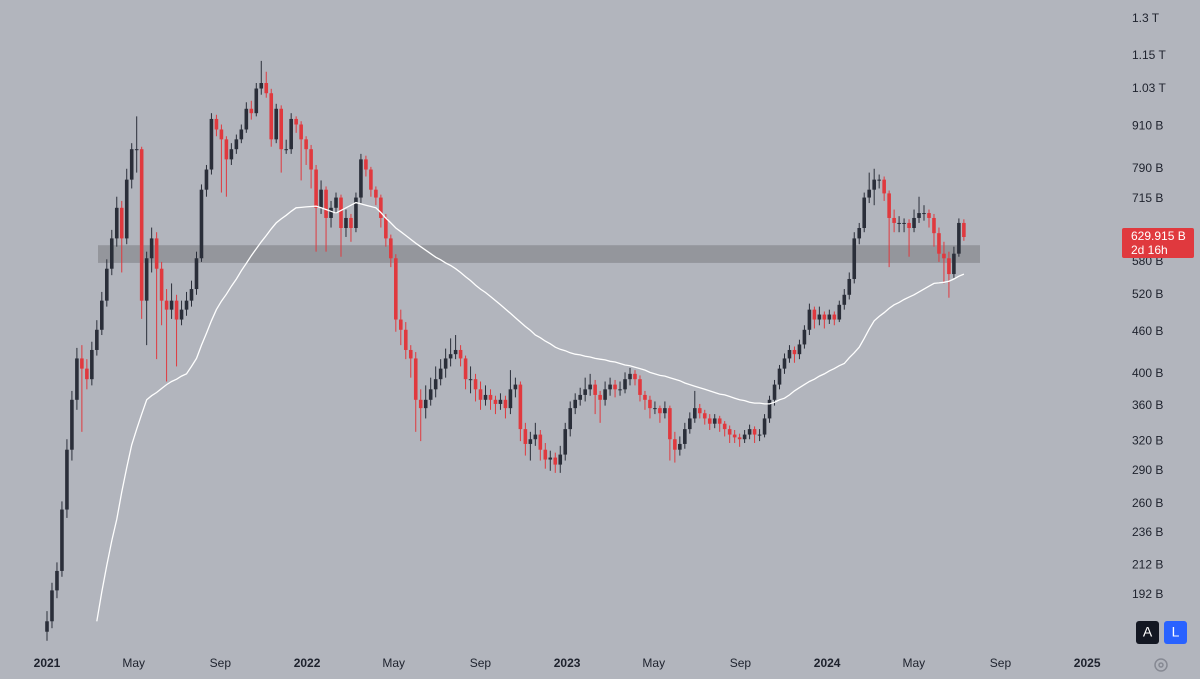 Image resolution: width=1200 pixels, height=679 pixels. I want to click on y-tick-label: 790 B, so click(1147, 168).